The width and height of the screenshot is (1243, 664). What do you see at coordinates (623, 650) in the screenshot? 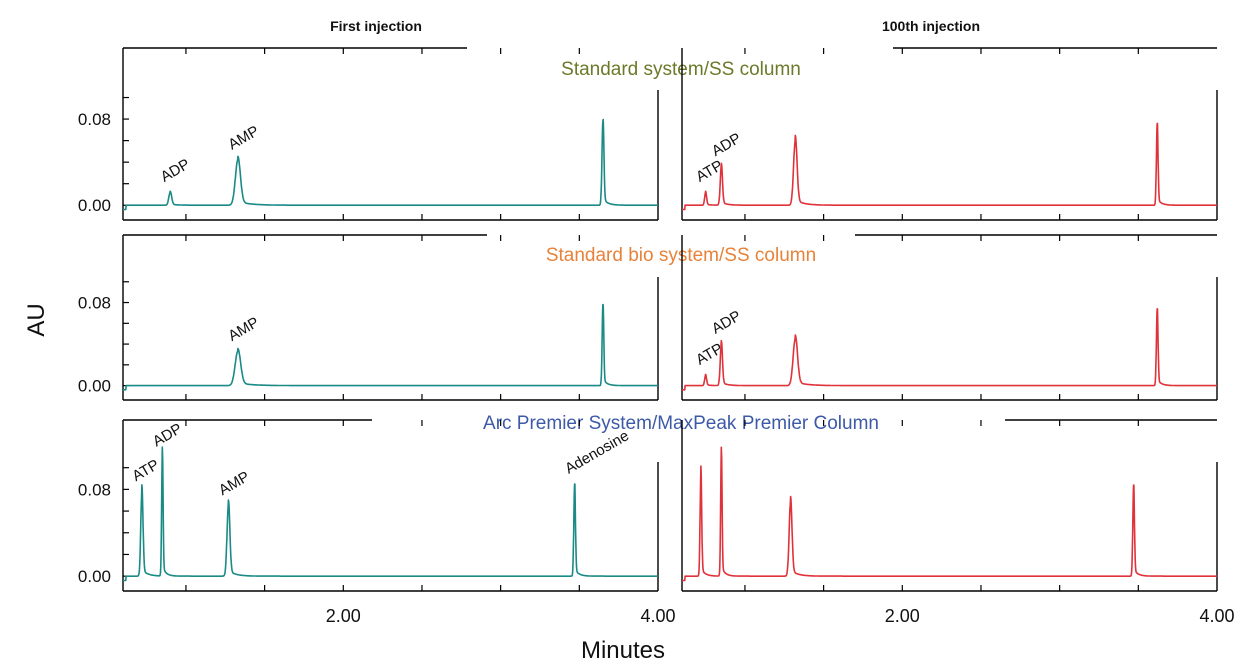
I see `x-axis-label: Minutes` at bounding box center [623, 650].